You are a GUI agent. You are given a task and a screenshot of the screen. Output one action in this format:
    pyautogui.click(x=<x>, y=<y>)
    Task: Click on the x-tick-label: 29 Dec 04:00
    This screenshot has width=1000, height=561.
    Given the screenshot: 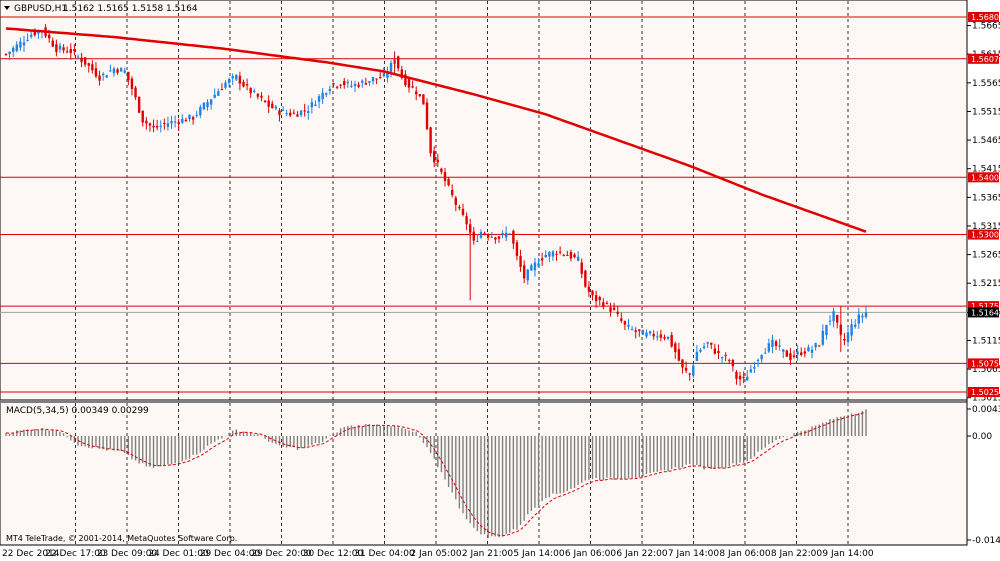 What is the action you would take?
    pyautogui.click(x=230, y=554)
    